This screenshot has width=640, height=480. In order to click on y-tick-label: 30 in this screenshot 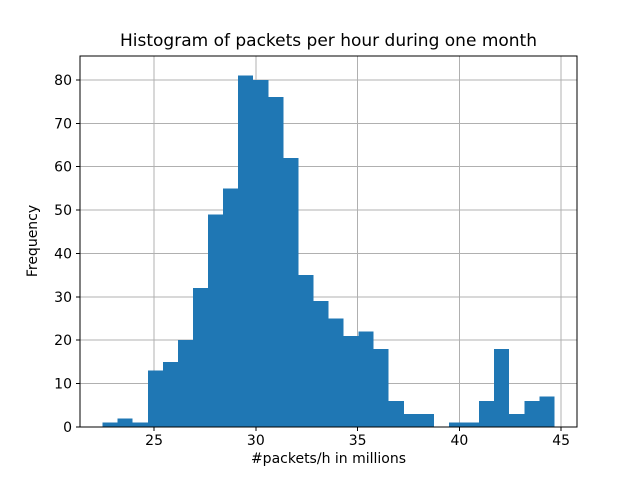, I will do `click(63, 298)`.